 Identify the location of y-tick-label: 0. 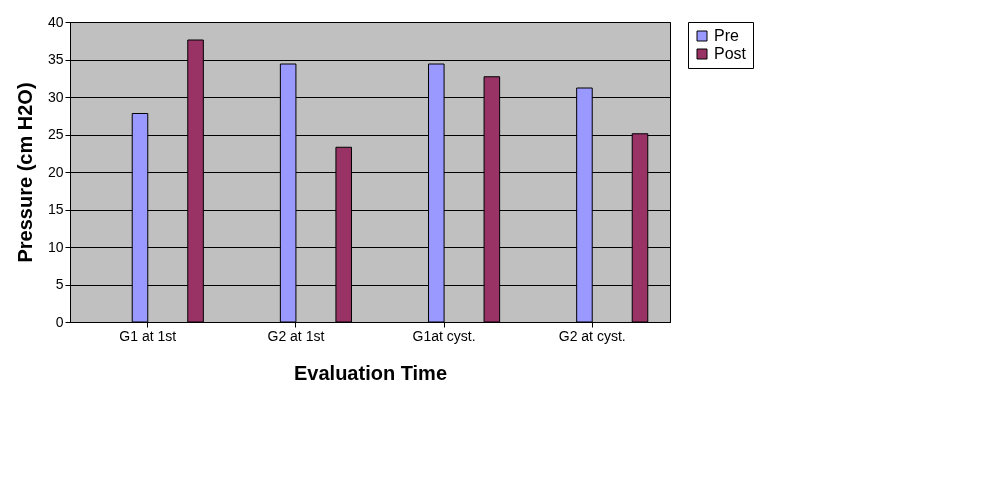
(59, 321).